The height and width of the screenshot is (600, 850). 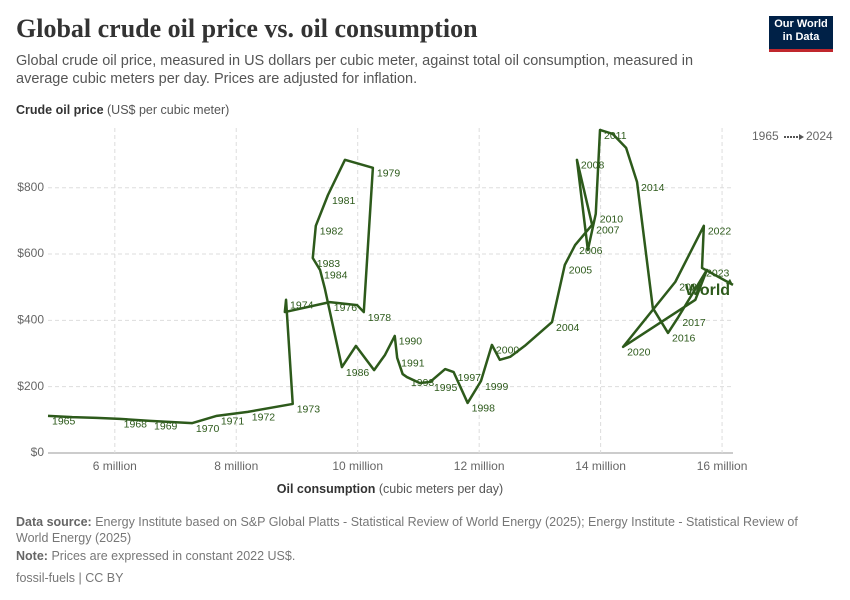 I want to click on y-axis-unit: (US$ per cubic meter), so click(x=168, y=110).